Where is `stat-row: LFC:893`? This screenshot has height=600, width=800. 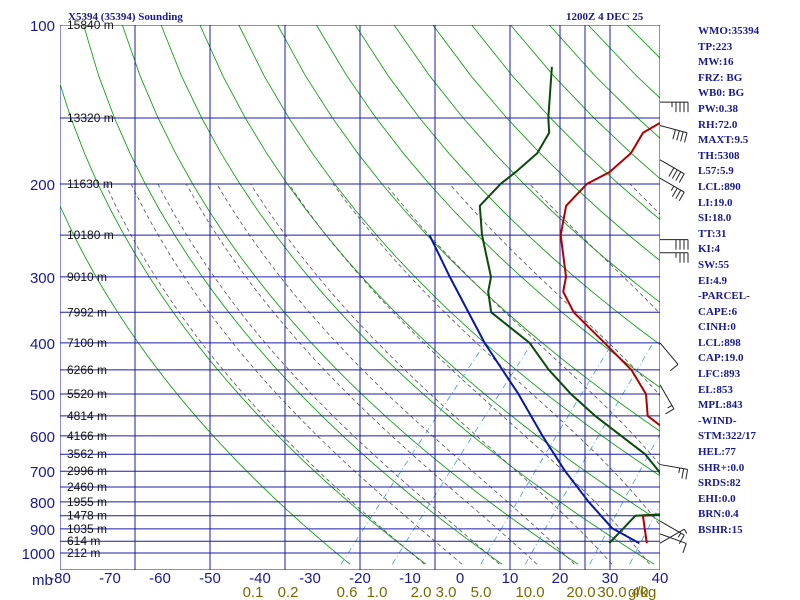 stat-row: LFC:893 is located at coordinates (719, 374).